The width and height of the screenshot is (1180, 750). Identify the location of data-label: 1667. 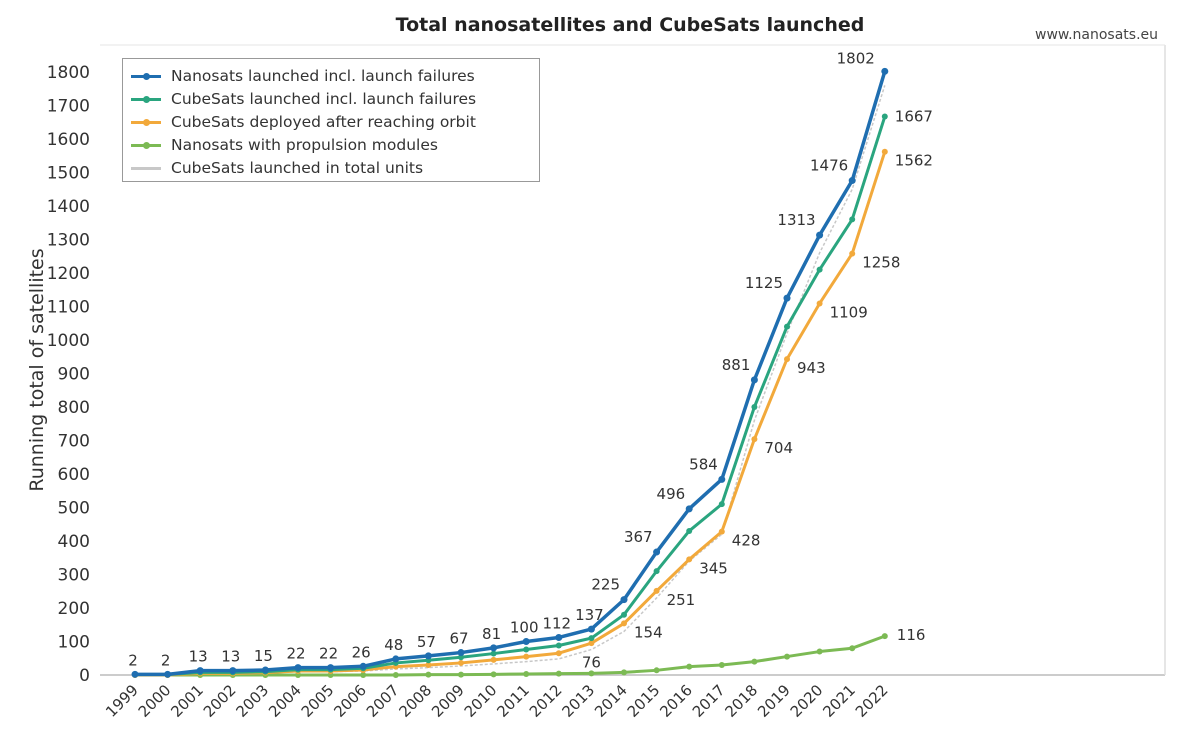
(914, 117).